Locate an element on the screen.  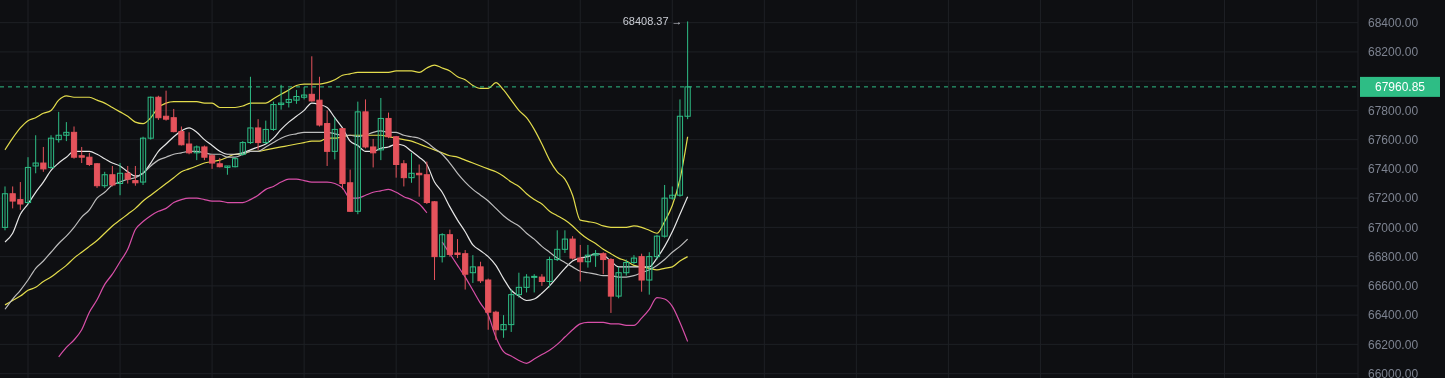
annotation: 68408.37 → is located at coordinates (652, 21).